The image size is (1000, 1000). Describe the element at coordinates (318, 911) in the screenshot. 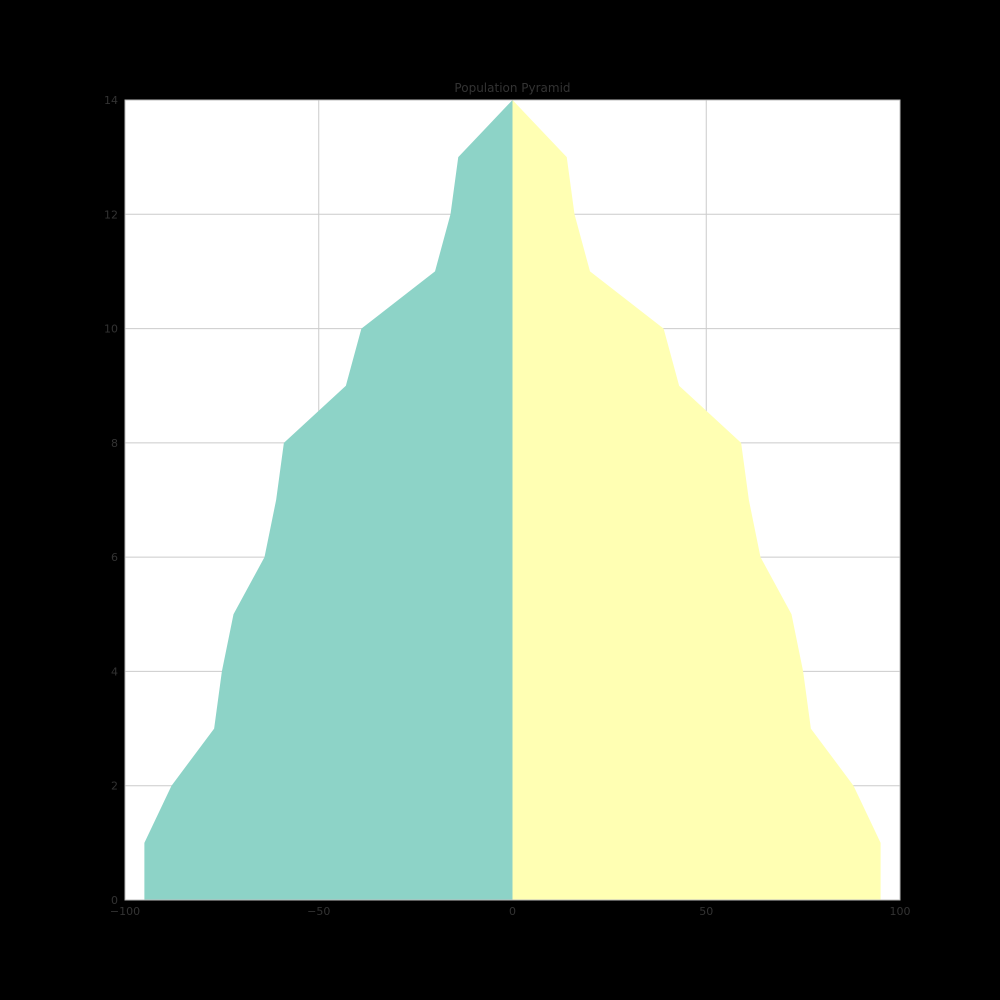

I see `x-tick-label: −50` at that location.